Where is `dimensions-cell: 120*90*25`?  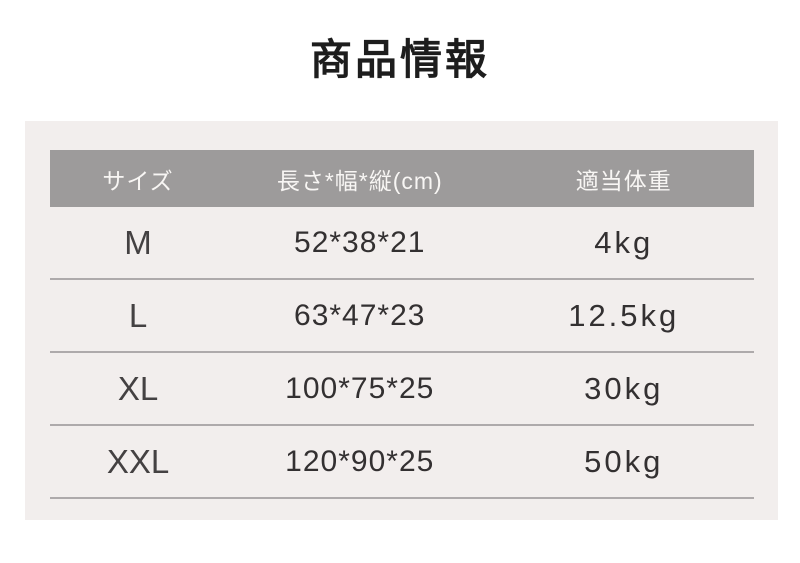
dimensions-cell: 120*90*25 is located at coordinates (360, 461).